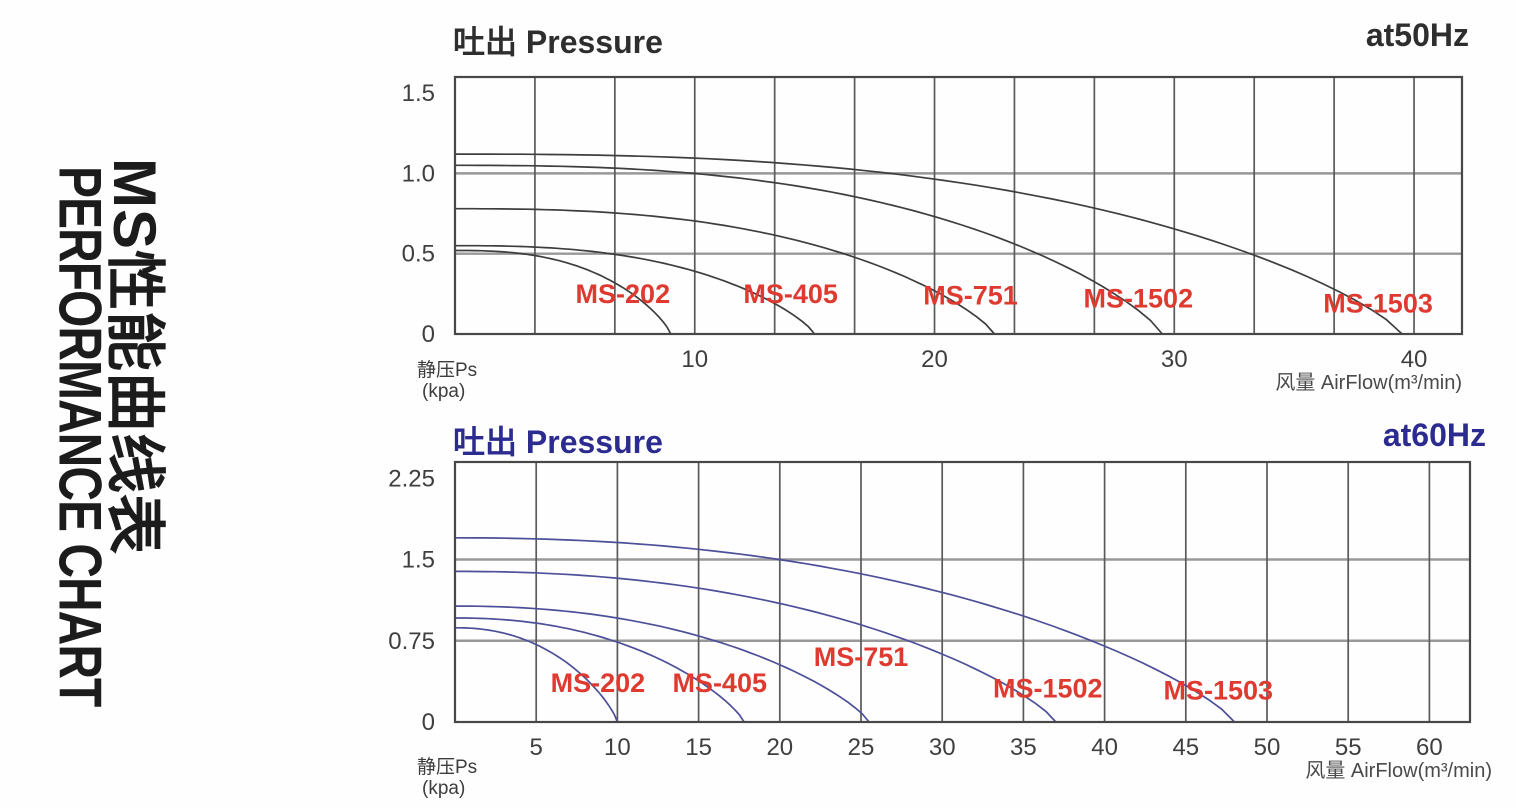 The width and height of the screenshot is (1516, 808). What do you see at coordinates (558, 42) in the screenshot?
I see `chart-50hz-title: 吐出 Pressure` at bounding box center [558, 42].